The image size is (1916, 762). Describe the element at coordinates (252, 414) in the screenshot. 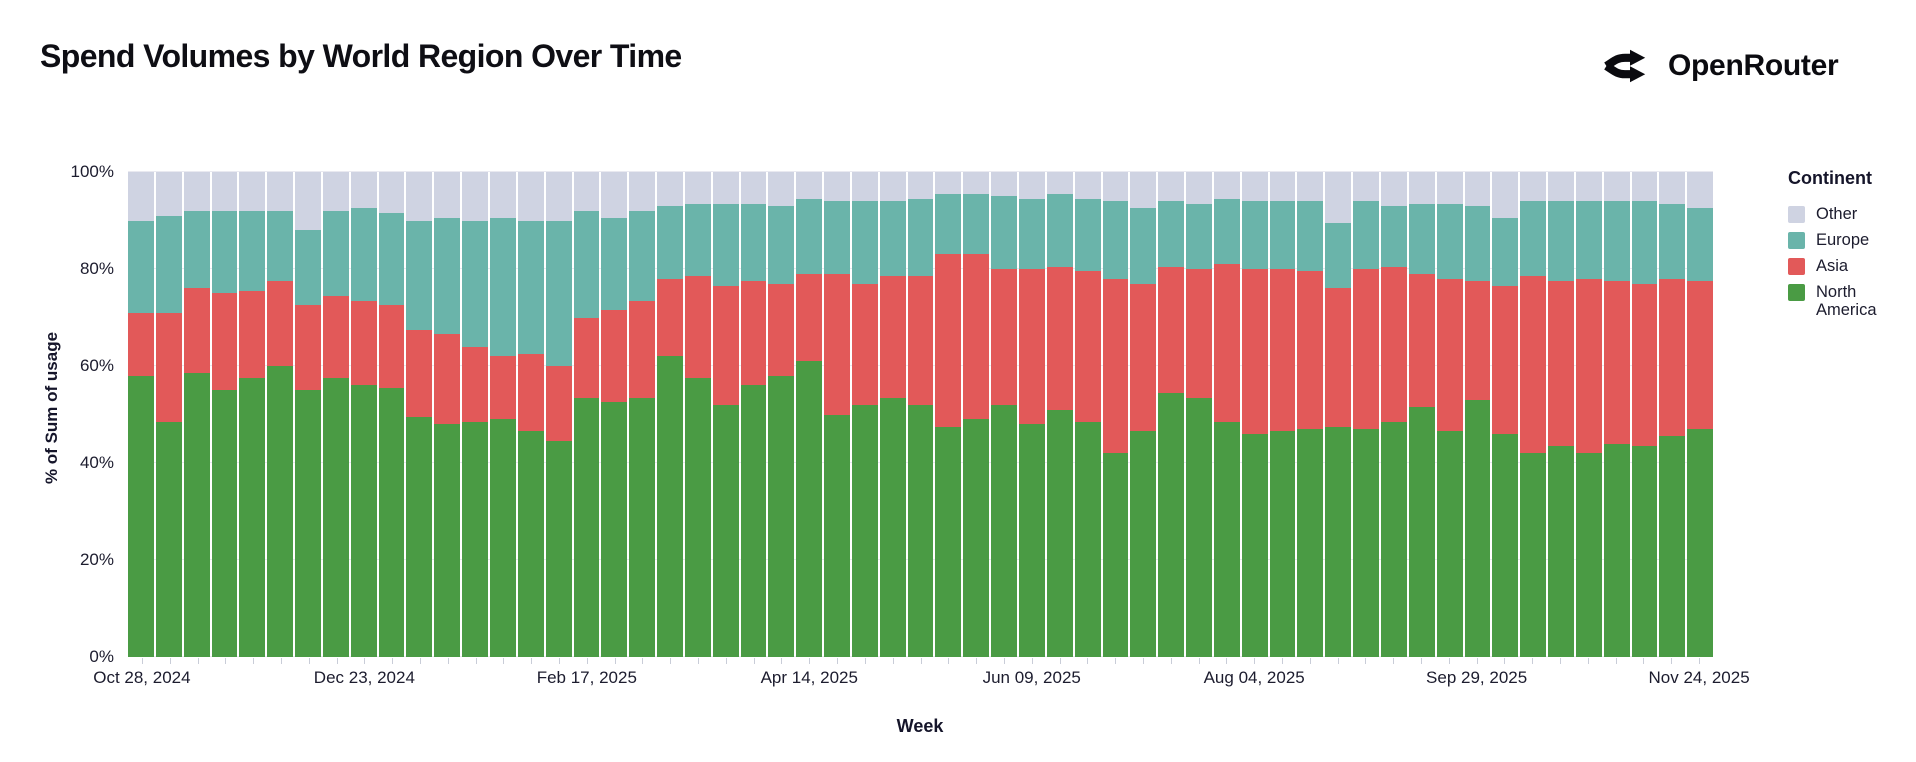

I see `bar-week-nov-25-2024` at that location.